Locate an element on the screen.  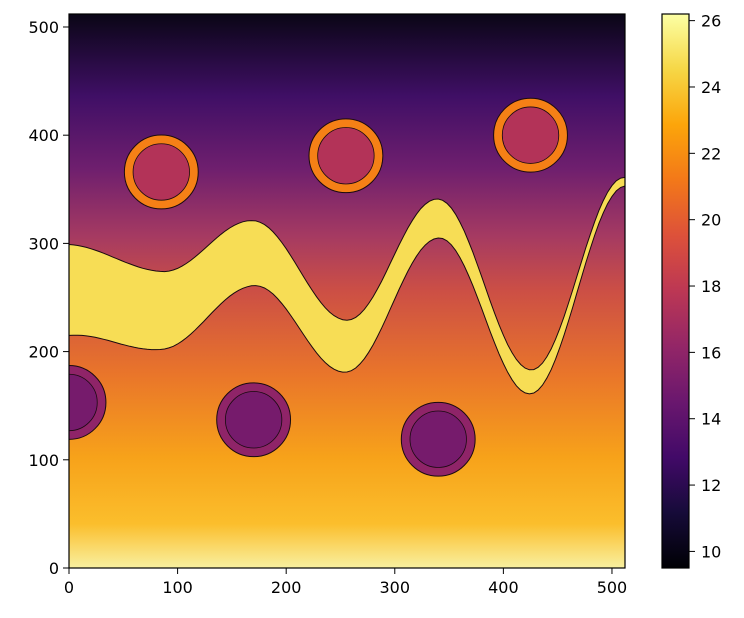
colorbar-frame is located at coordinates (675, 291).